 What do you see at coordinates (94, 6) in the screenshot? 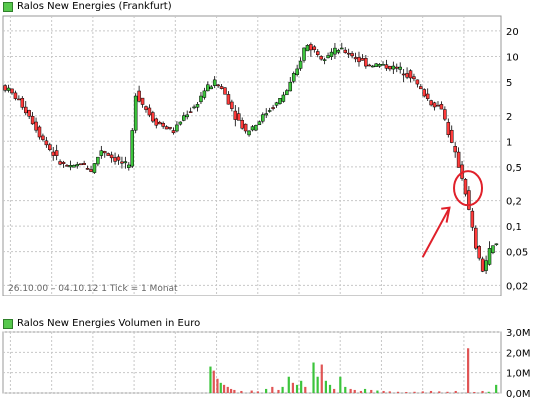
I see `price-legend-label: Ralos New Energies (Frankfurt)` at bounding box center [94, 6].